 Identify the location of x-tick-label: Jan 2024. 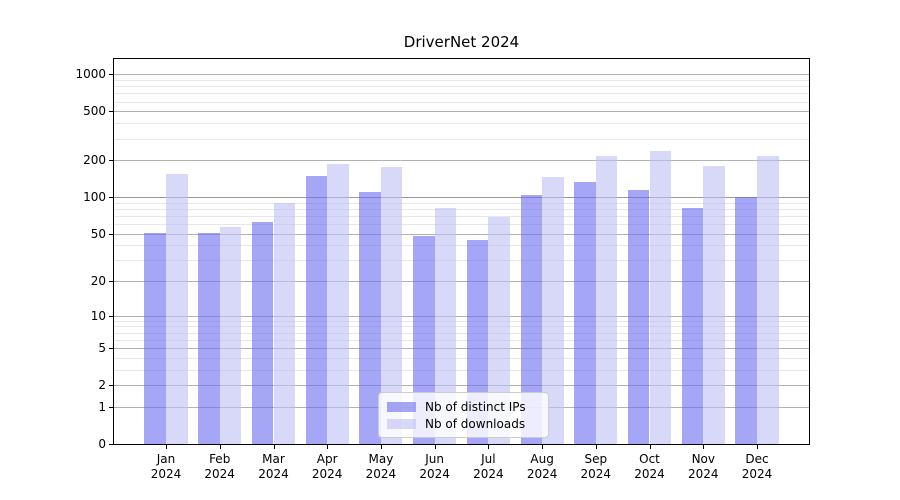
(166, 467).